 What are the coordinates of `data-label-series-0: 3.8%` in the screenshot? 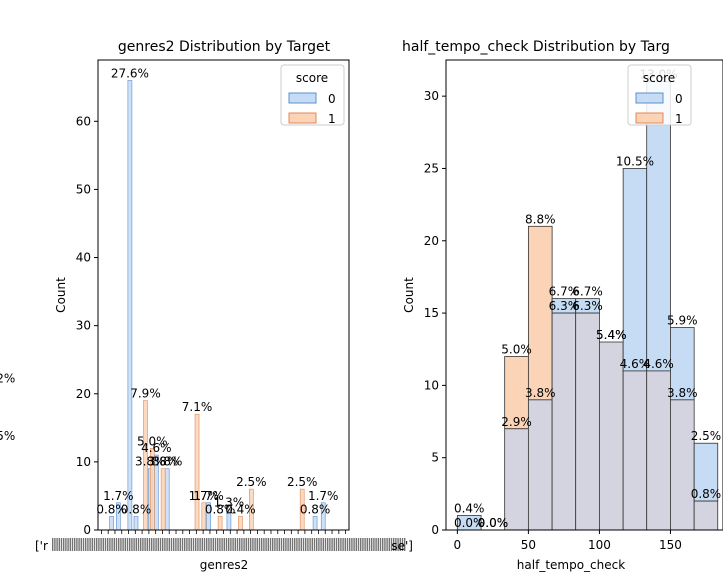 It's located at (540, 393).